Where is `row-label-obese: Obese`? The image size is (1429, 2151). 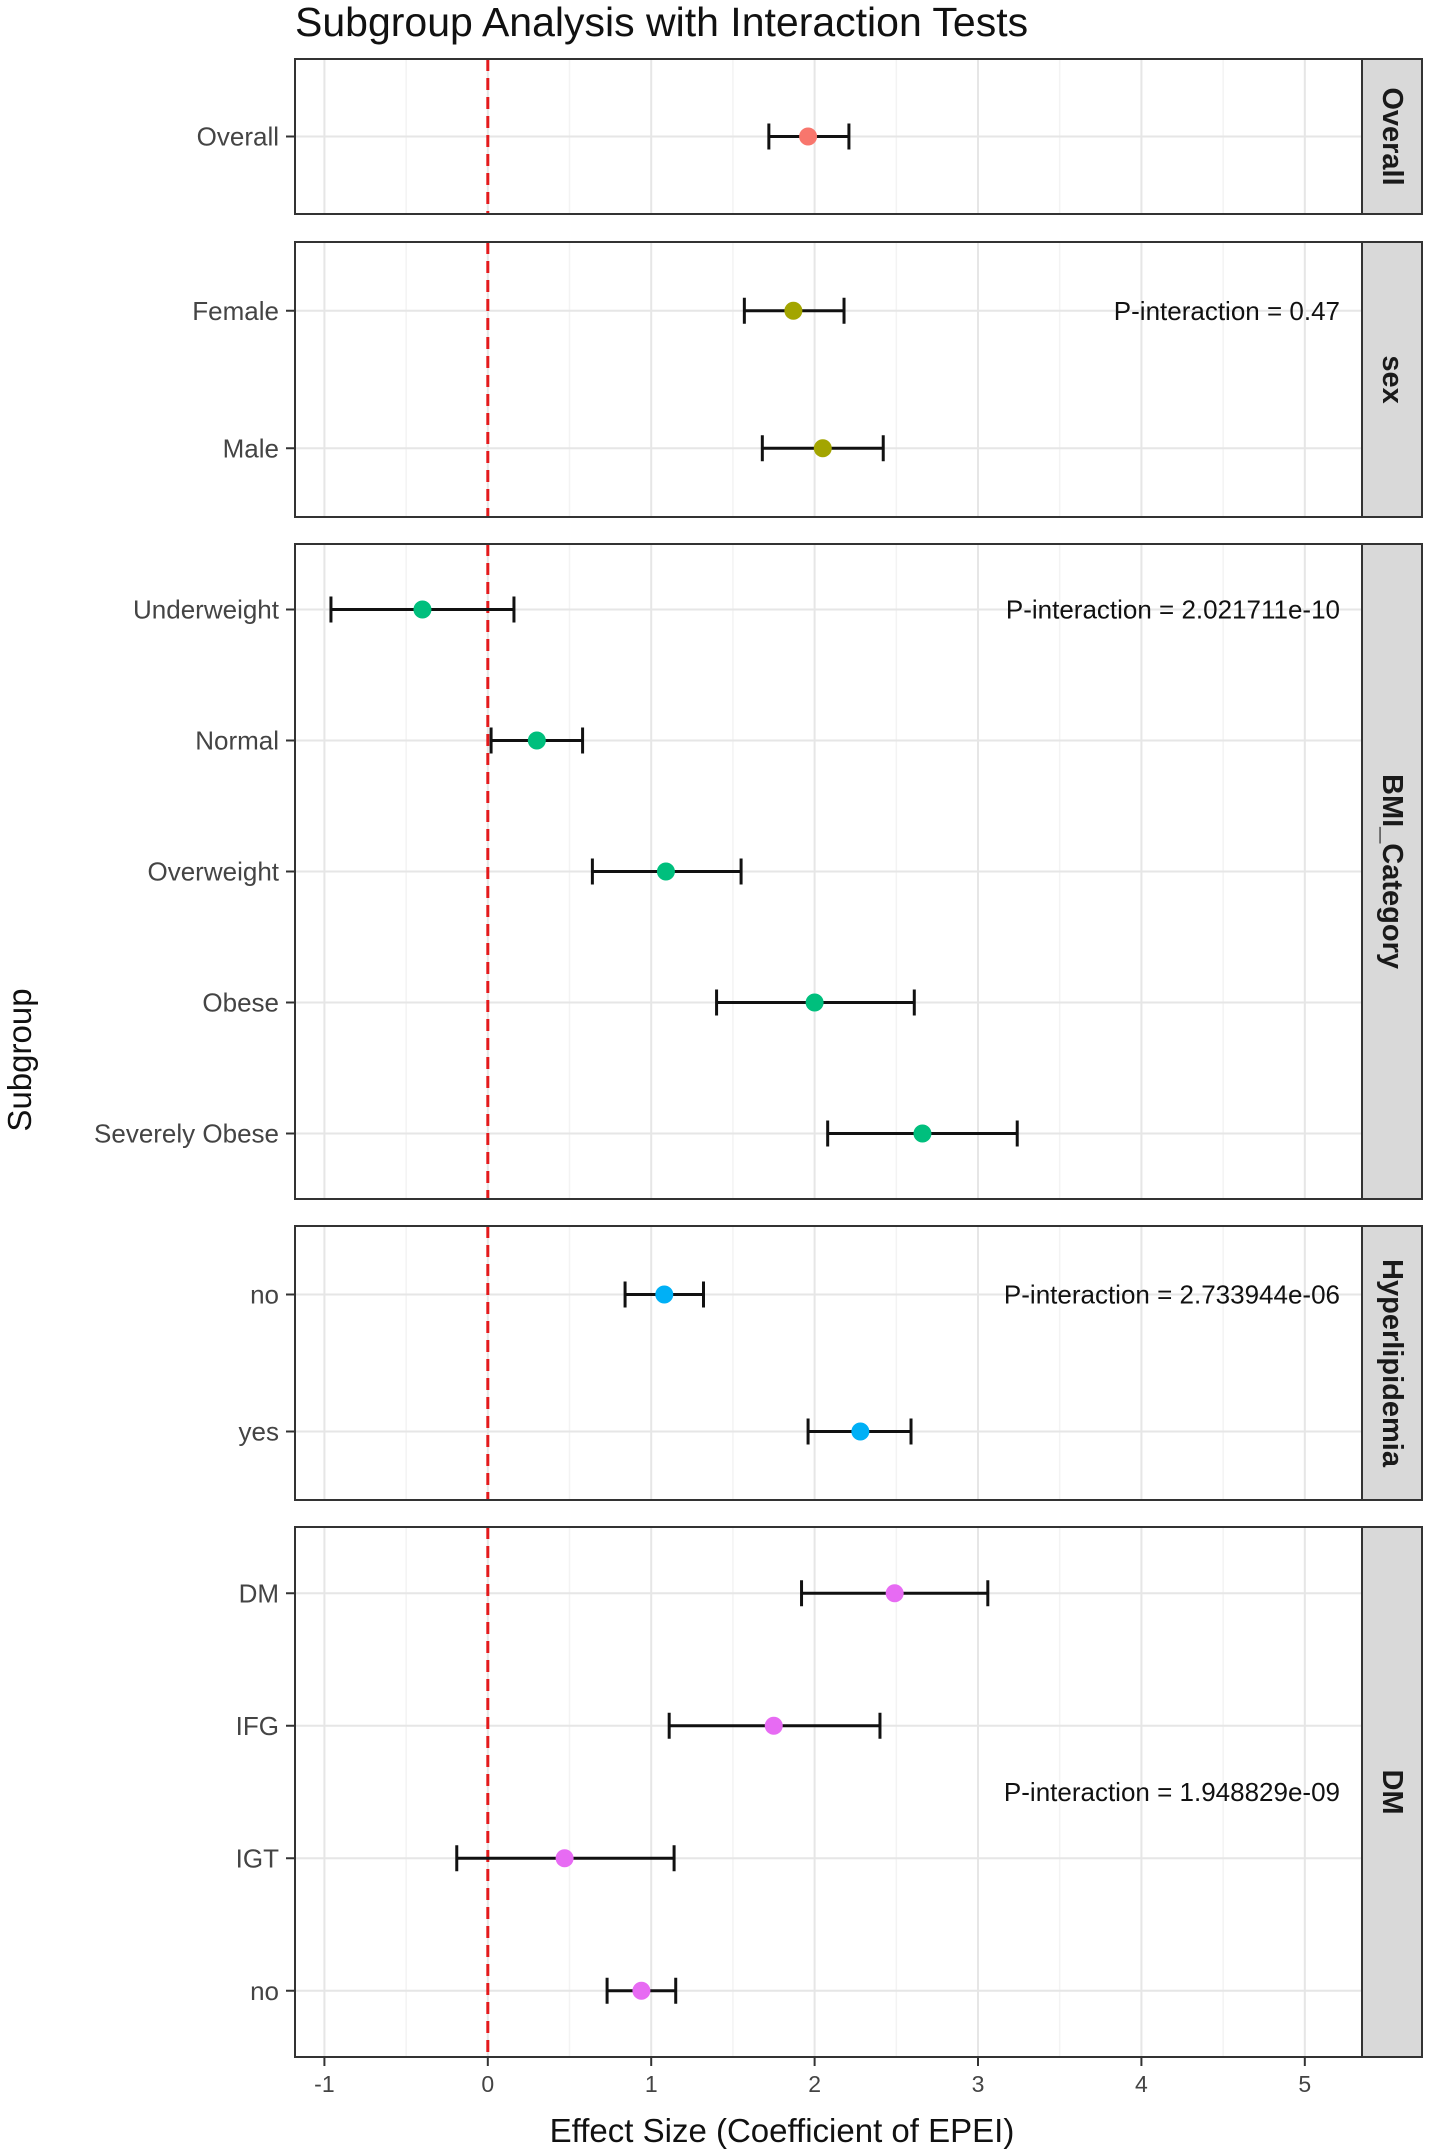 row-label-obese: Obese is located at coordinates (240, 1003).